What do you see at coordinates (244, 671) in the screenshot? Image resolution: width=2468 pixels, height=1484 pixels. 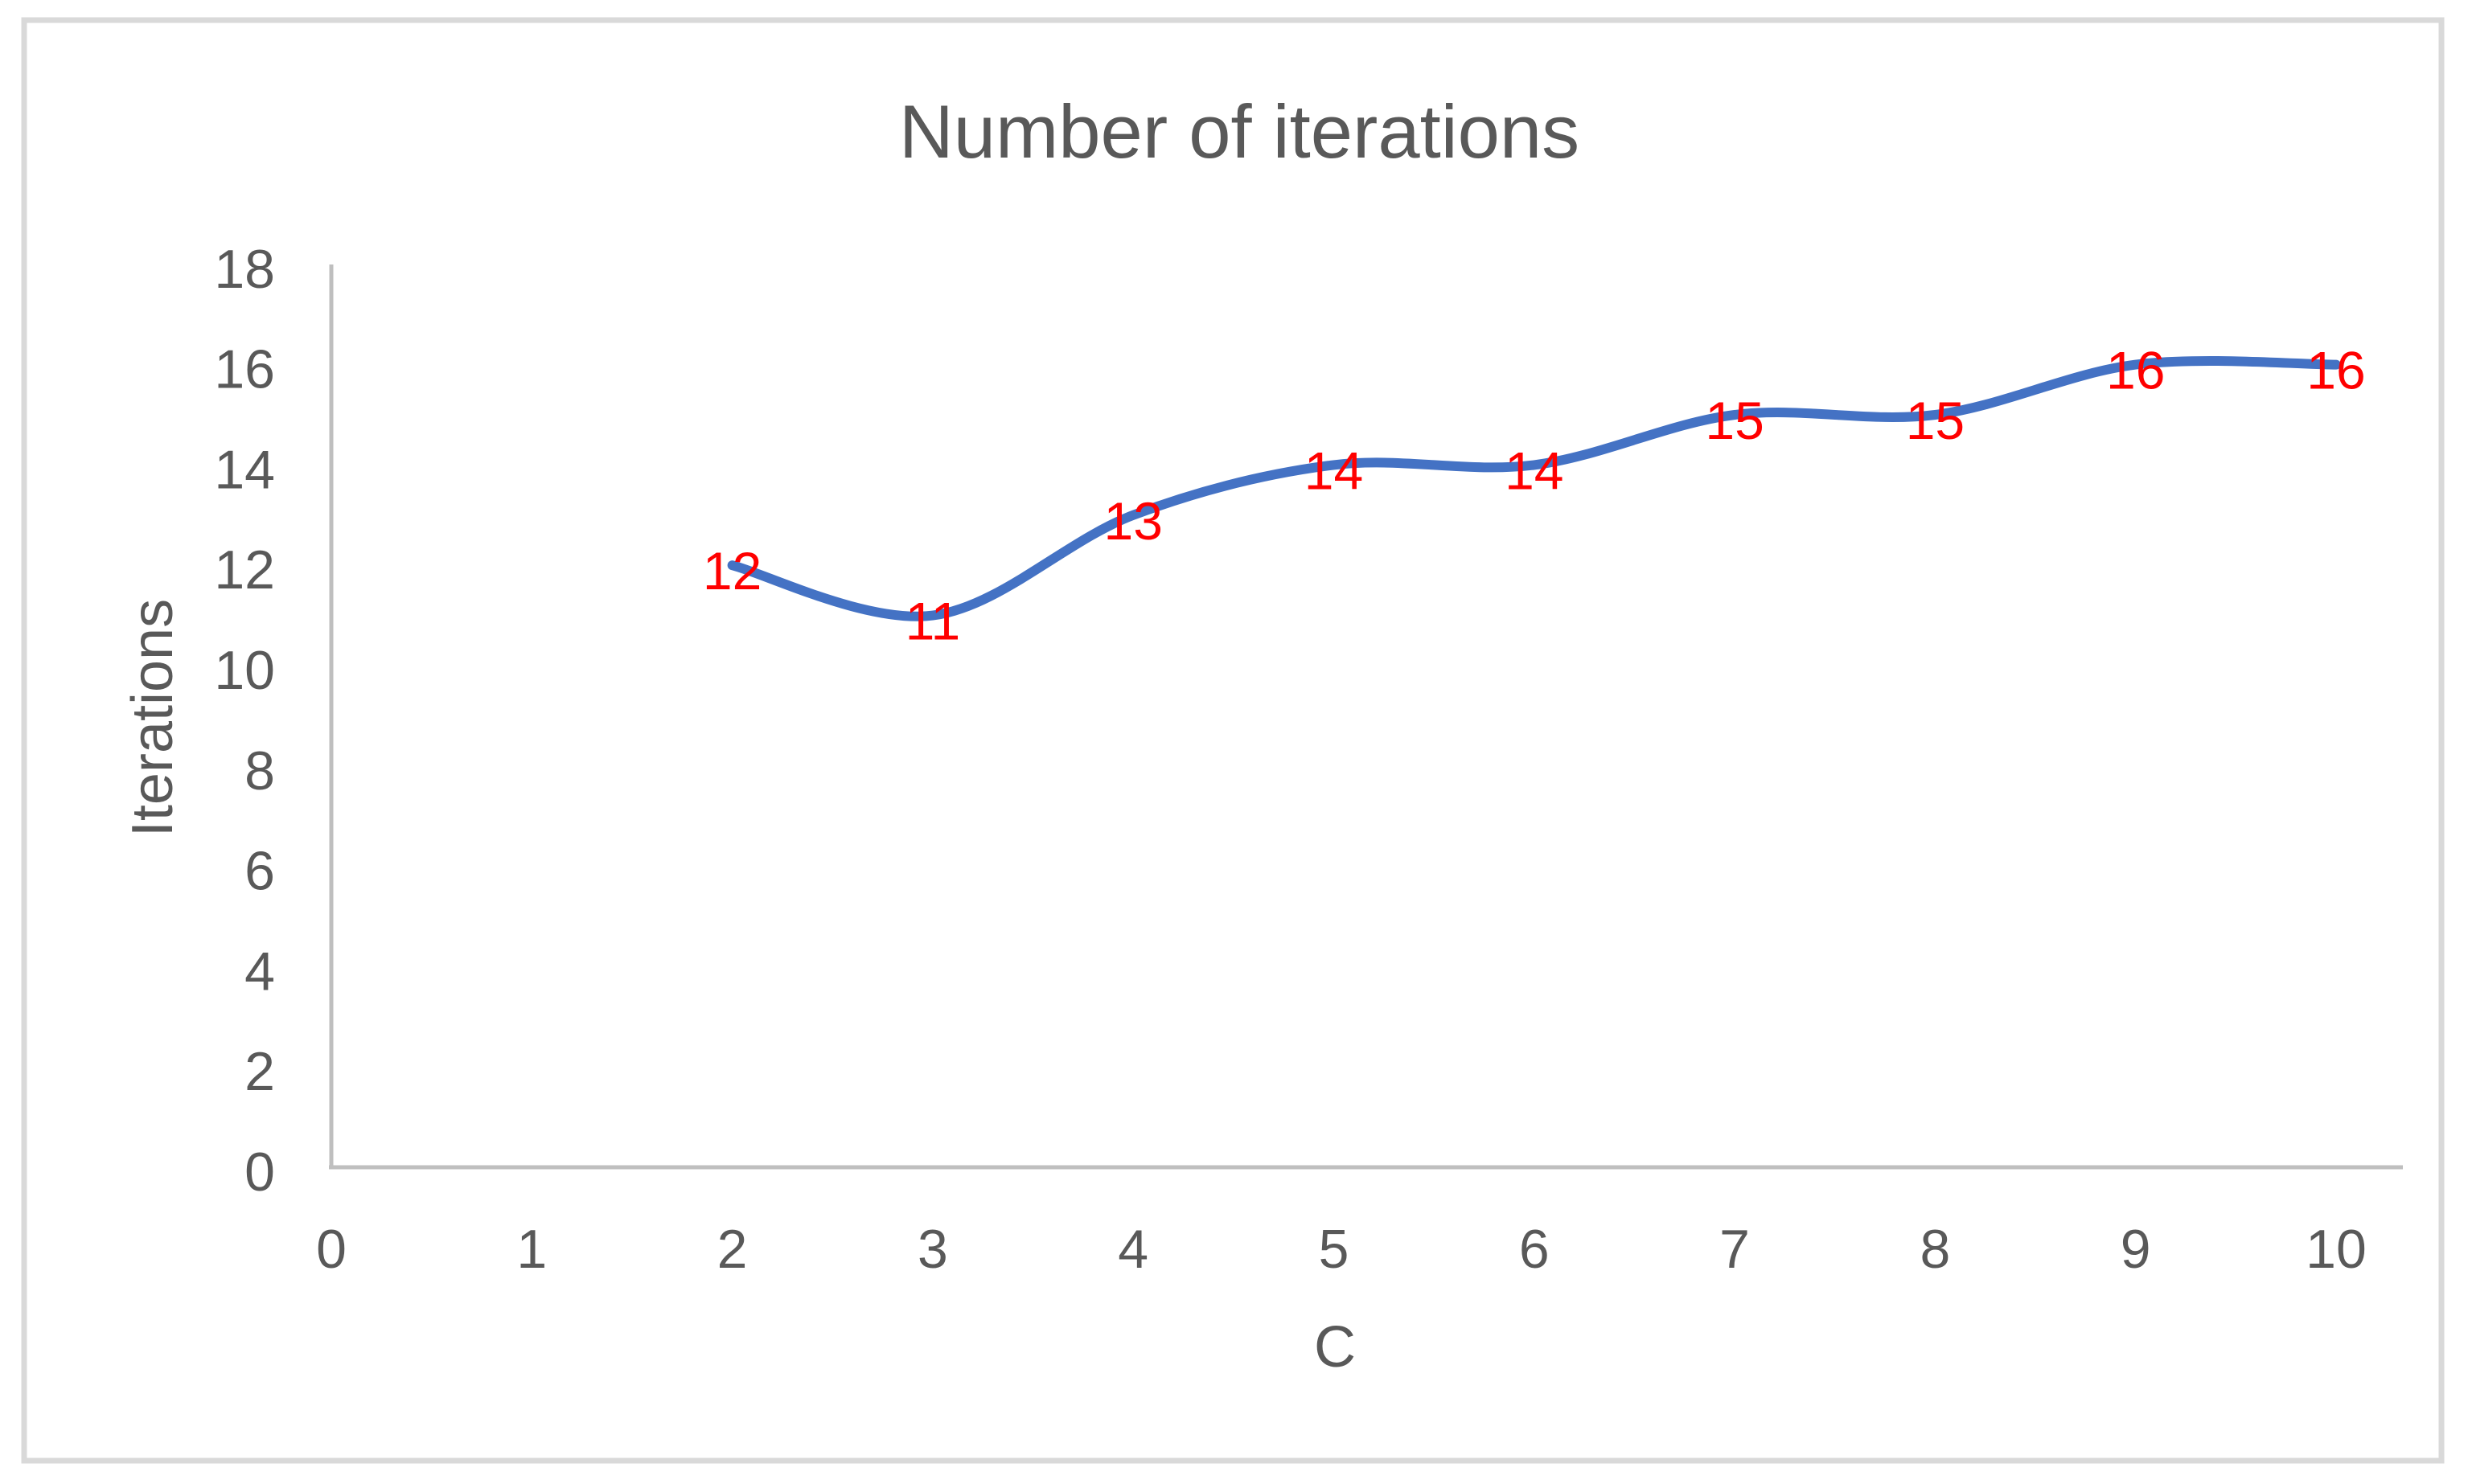 I see `y-tick-label: 10` at bounding box center [244, 671].